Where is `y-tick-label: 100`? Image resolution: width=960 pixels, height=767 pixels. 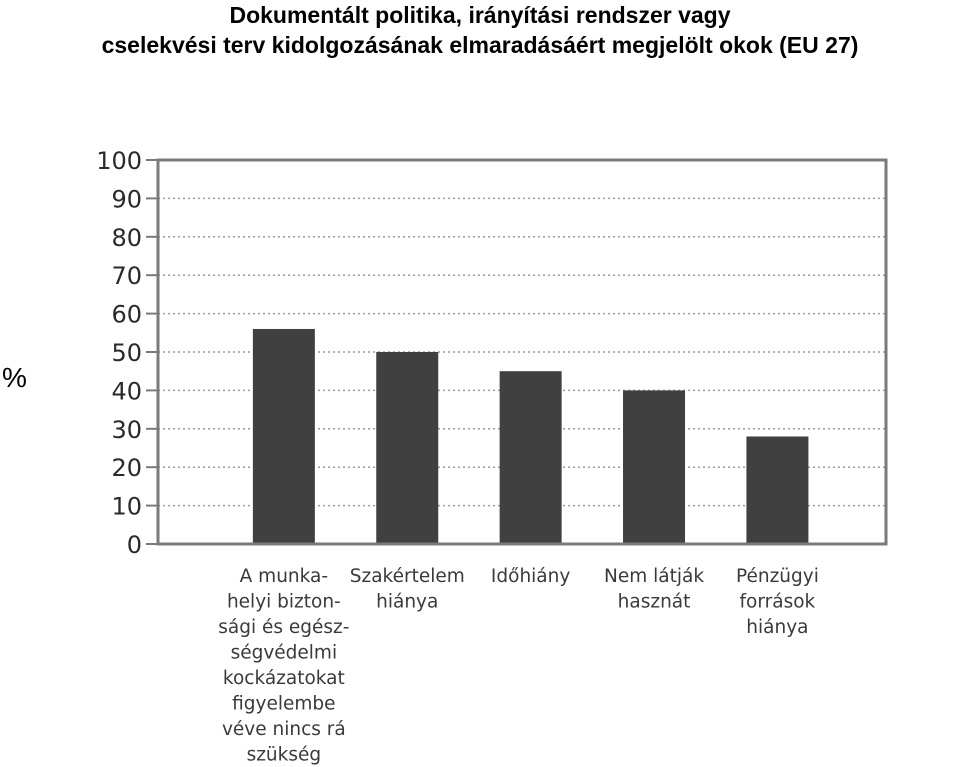
y-tick-label: 100 is located at coordinates (119, 161).